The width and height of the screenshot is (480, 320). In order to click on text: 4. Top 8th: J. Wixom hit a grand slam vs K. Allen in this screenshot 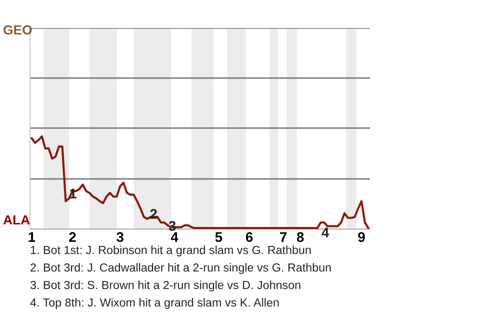, I will do `click(154, 303)`.